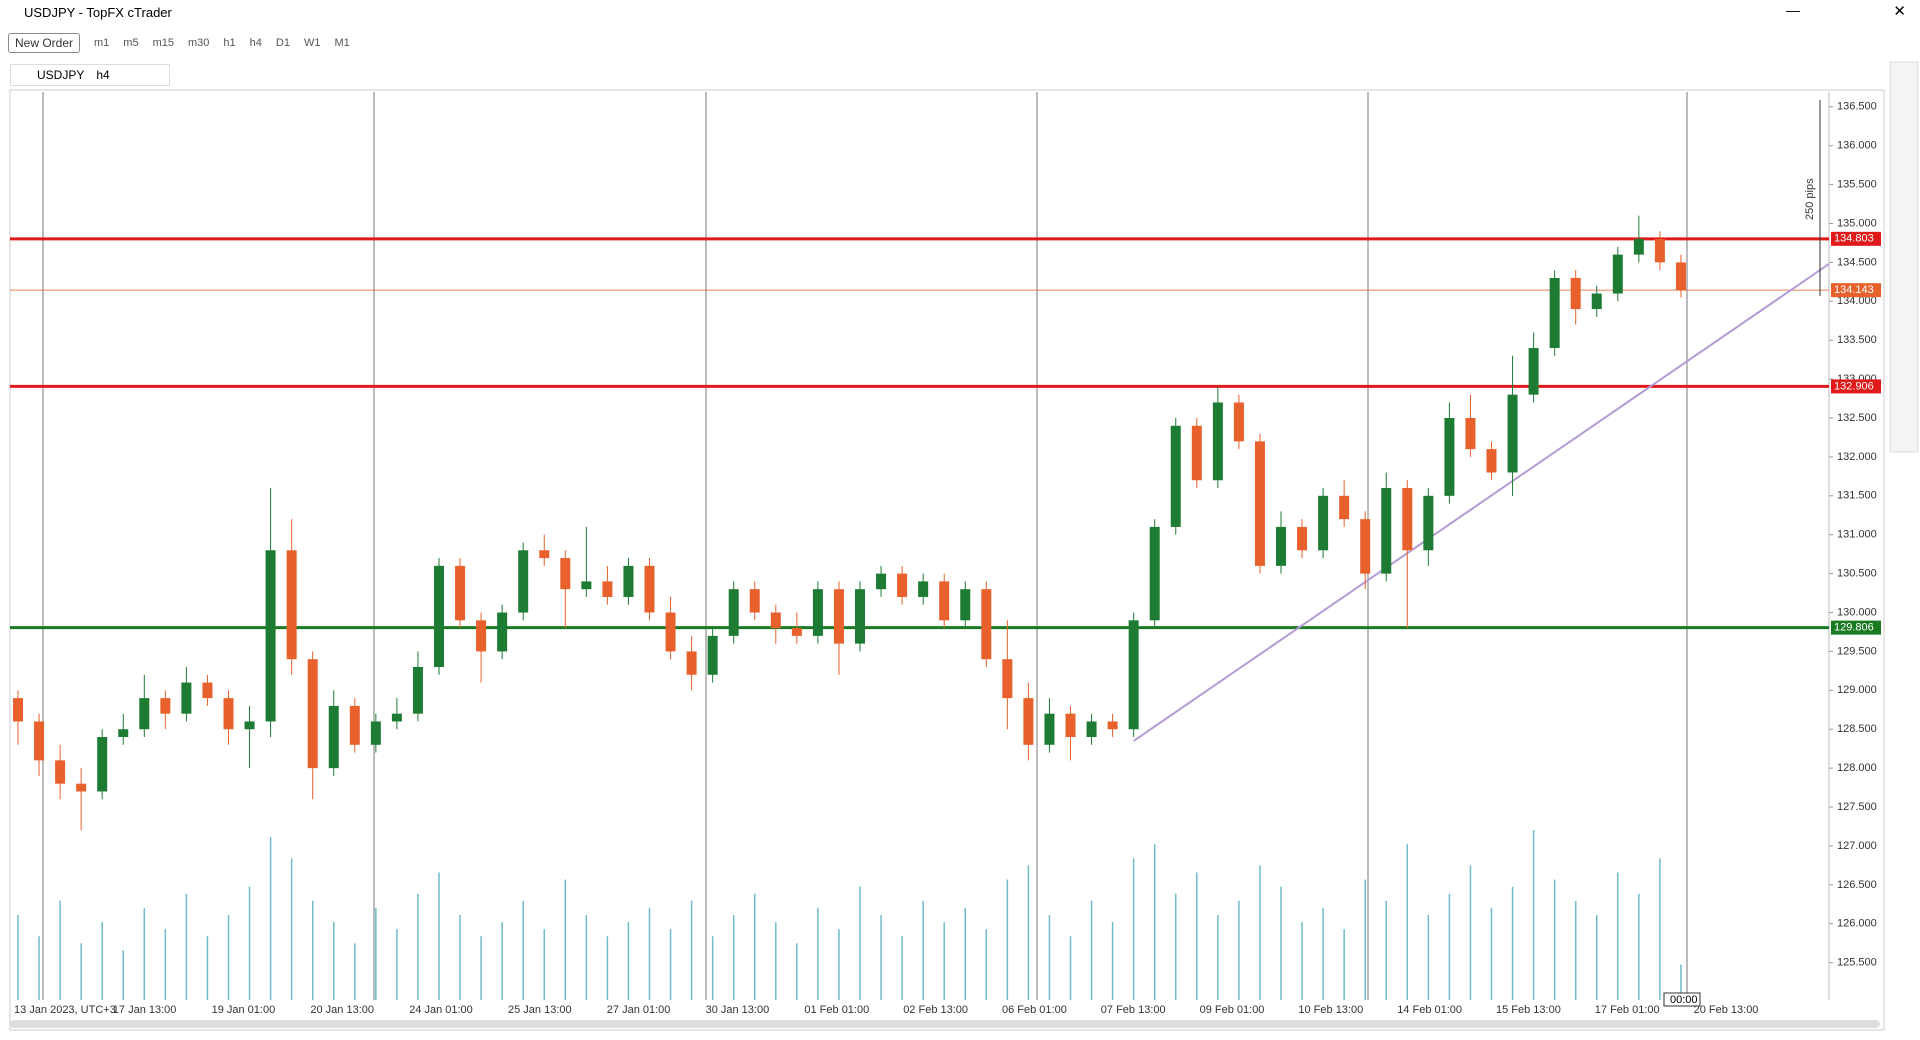 The image size is (1920, 1040). I want to click on y-tick-label: 126.000, so click(1857, 924).